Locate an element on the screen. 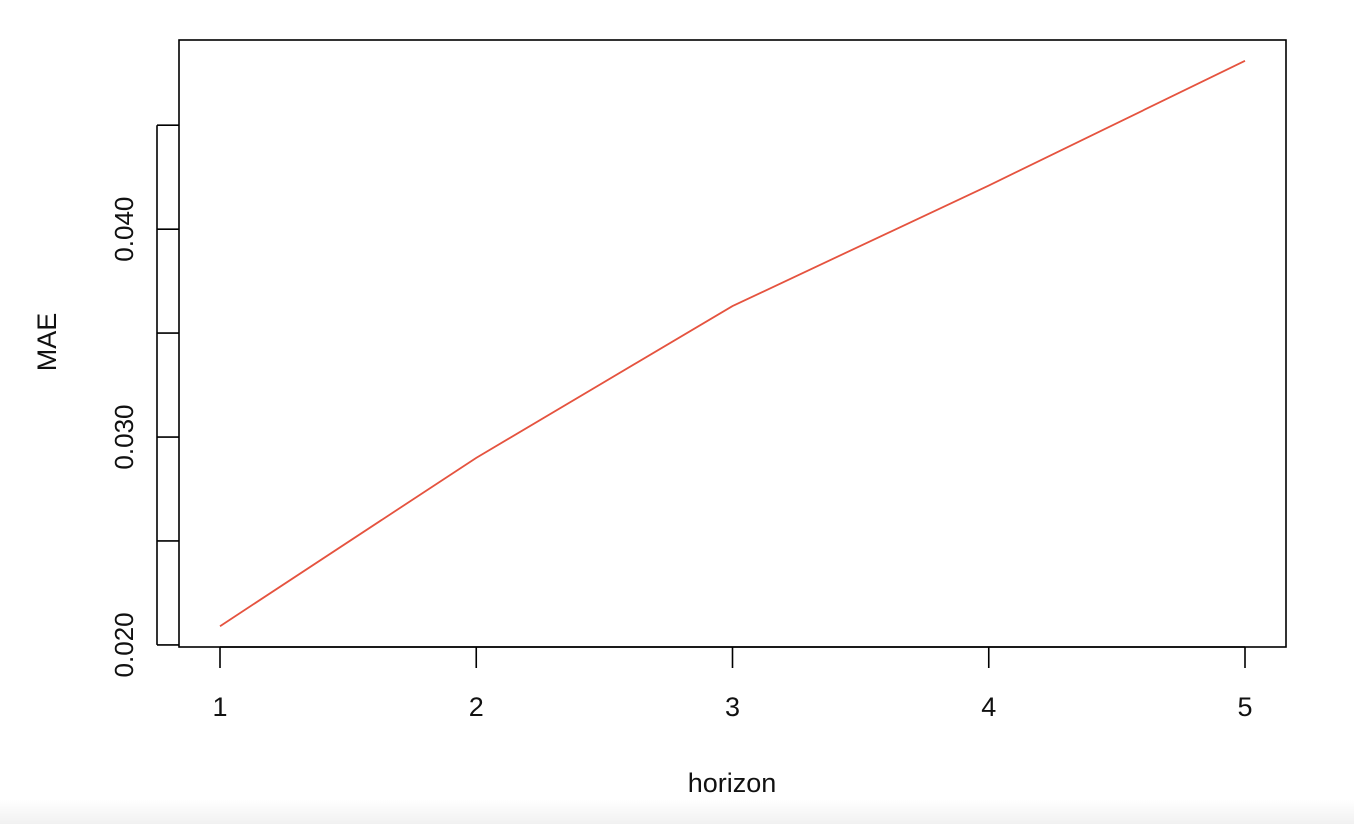  x-tick-label: 5 is located at coordinates (1244, 707).